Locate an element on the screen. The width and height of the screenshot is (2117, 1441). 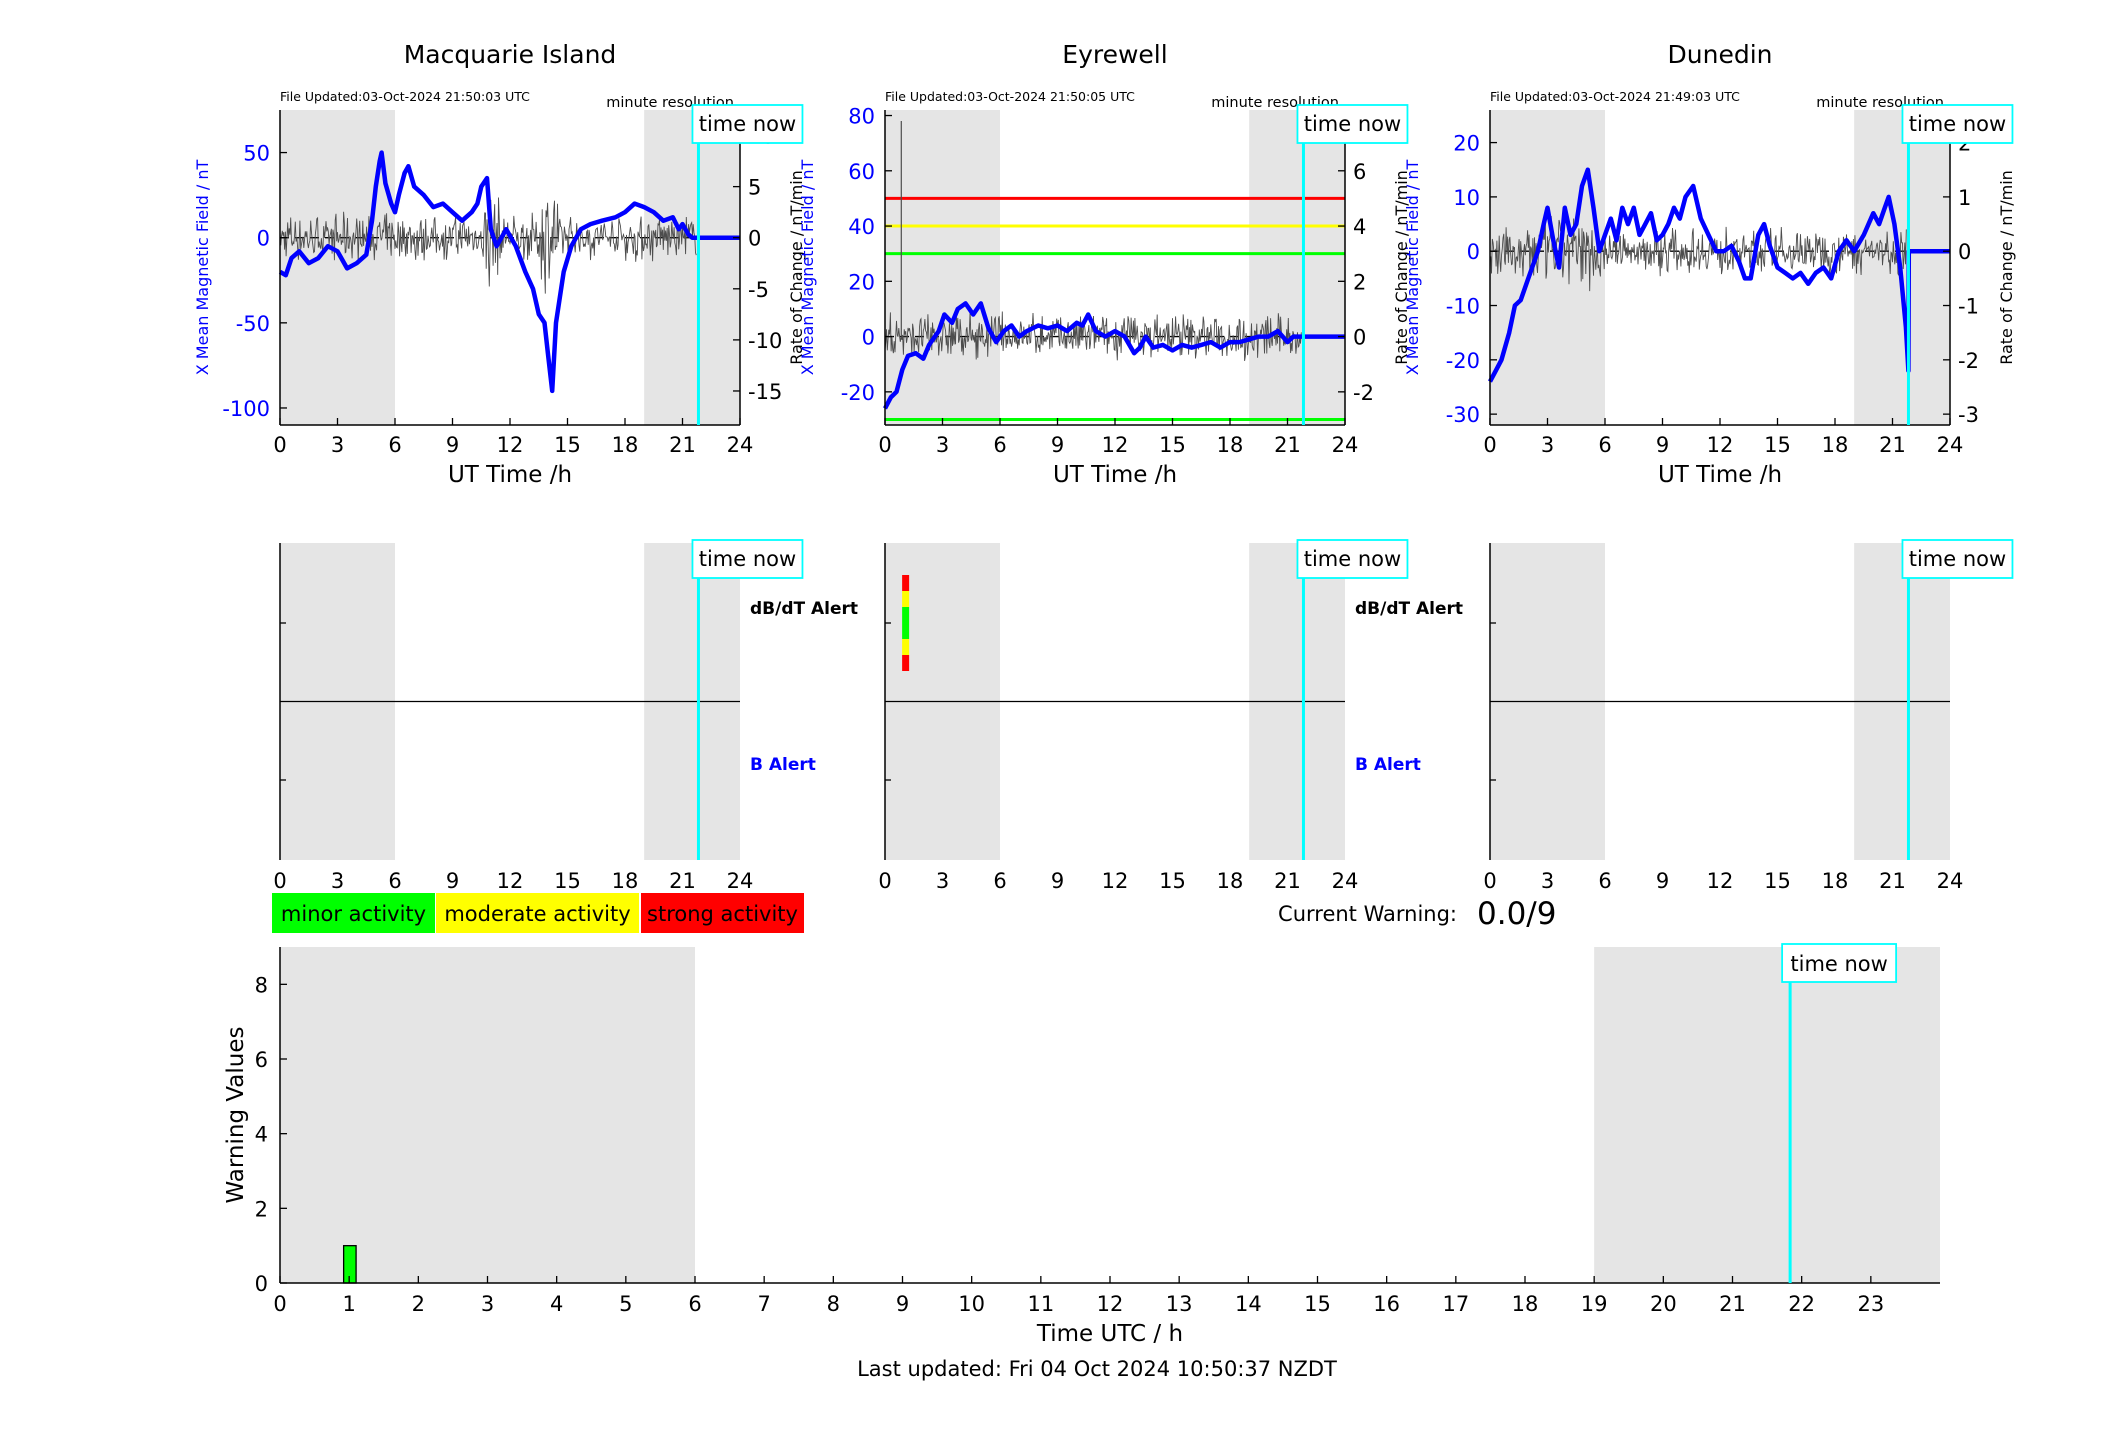
warning-x-tick-label: 22 is located at coordinates (1801, 1304).